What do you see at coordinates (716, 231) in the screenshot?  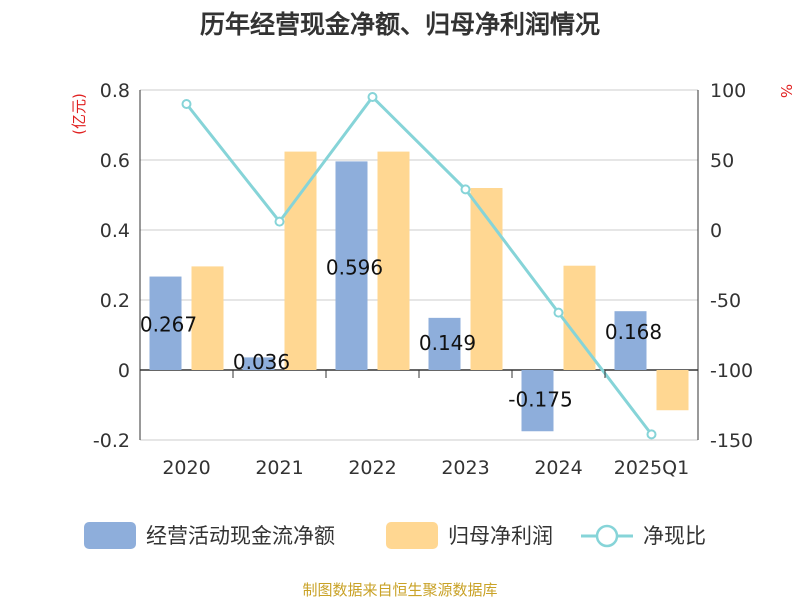 I see `right-tick-label: 0` at bounding box center [716, 231].